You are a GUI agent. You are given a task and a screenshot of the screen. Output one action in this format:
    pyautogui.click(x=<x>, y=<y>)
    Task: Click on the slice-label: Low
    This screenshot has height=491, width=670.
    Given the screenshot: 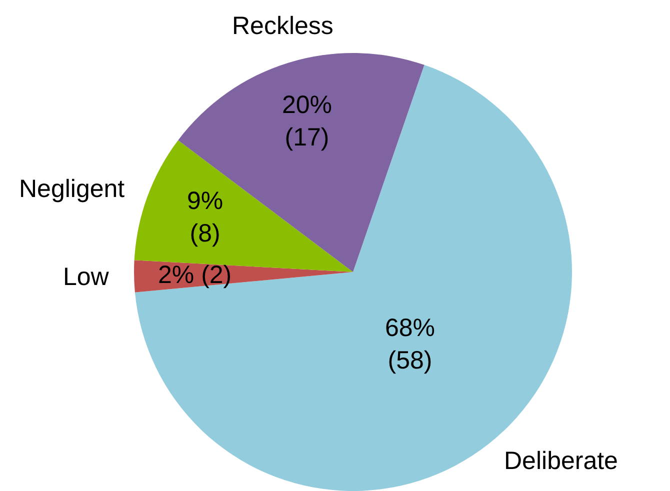 What is the action you would take?
    pyautogui.click(x=86, y=277)
    